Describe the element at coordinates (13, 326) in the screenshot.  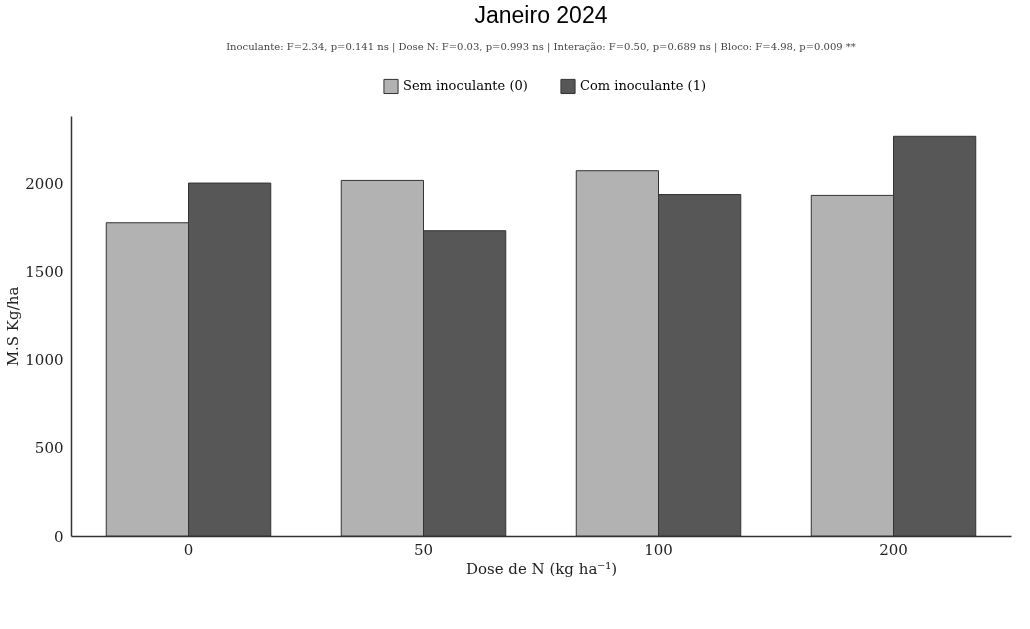
I see `y-axis-title: M.S Kg/ha` at that location.